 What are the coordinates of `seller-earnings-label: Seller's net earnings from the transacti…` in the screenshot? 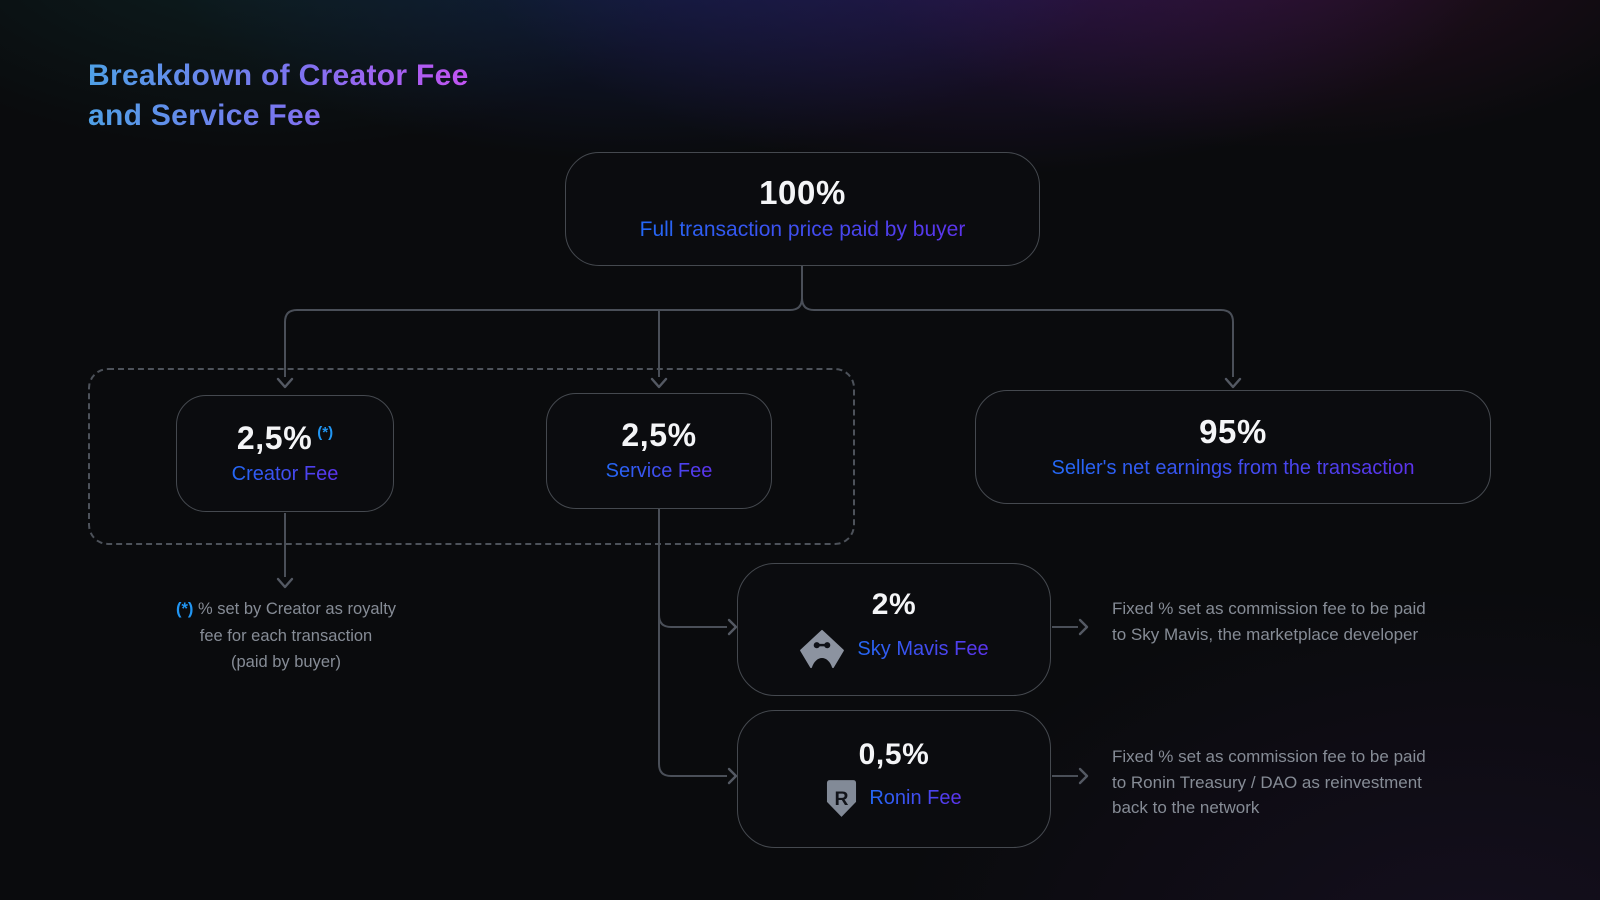 It's located at (1233, 467).